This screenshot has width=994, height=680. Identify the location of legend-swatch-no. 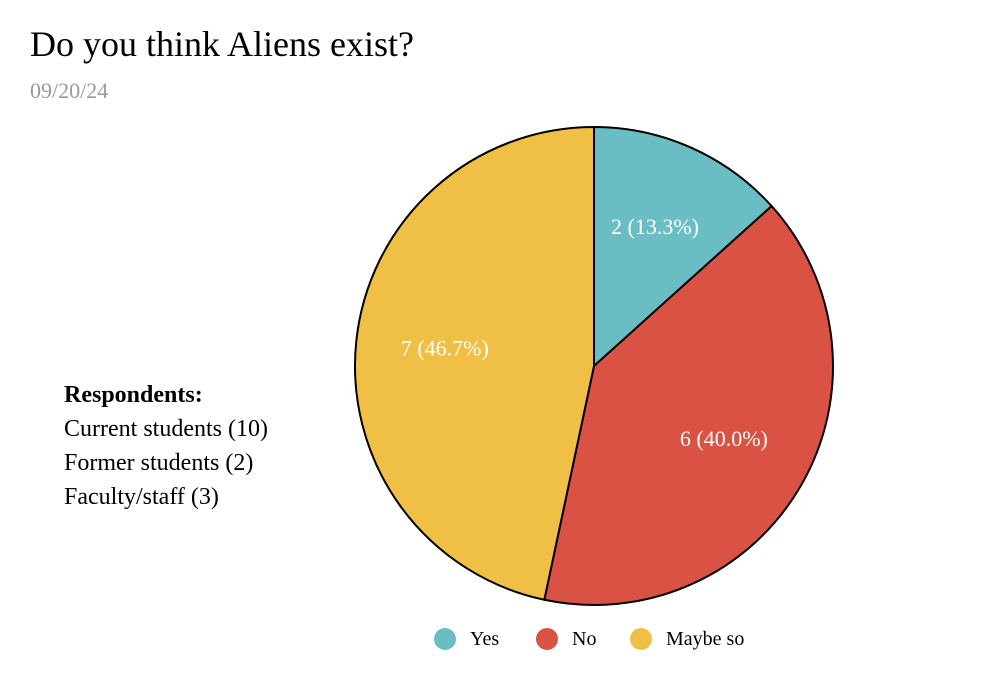
(547, 639).